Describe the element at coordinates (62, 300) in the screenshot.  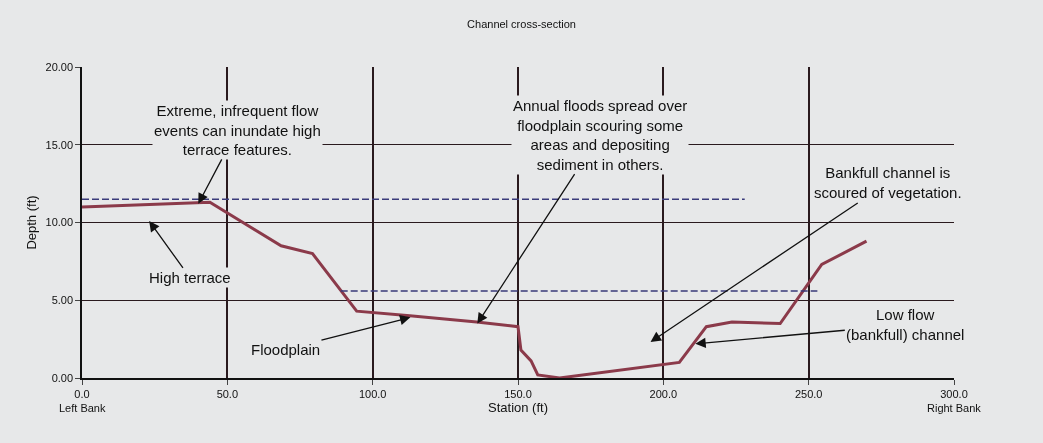
I see `y-tick-label: 5.00` at that location.